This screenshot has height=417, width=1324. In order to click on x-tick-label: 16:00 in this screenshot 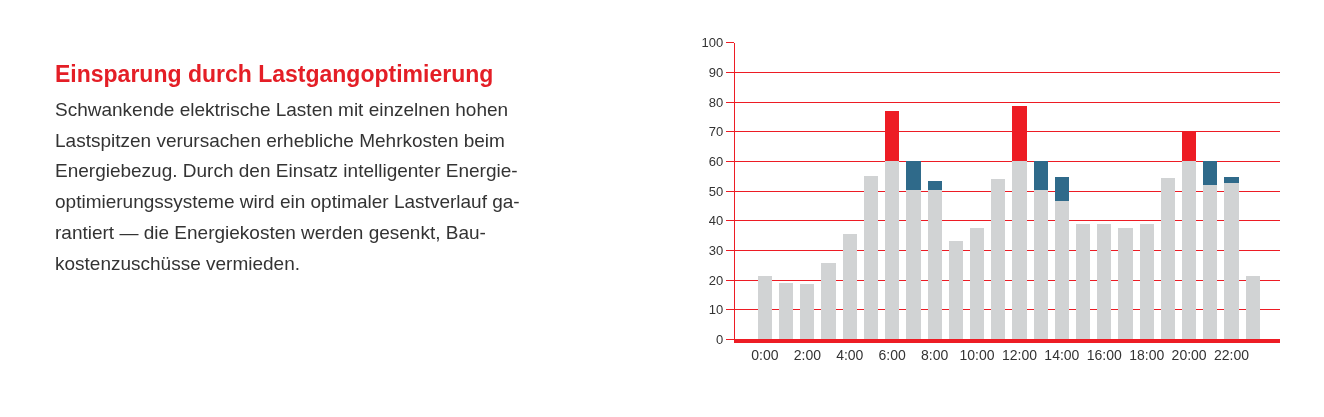, I will do `click(1104, 355)`.